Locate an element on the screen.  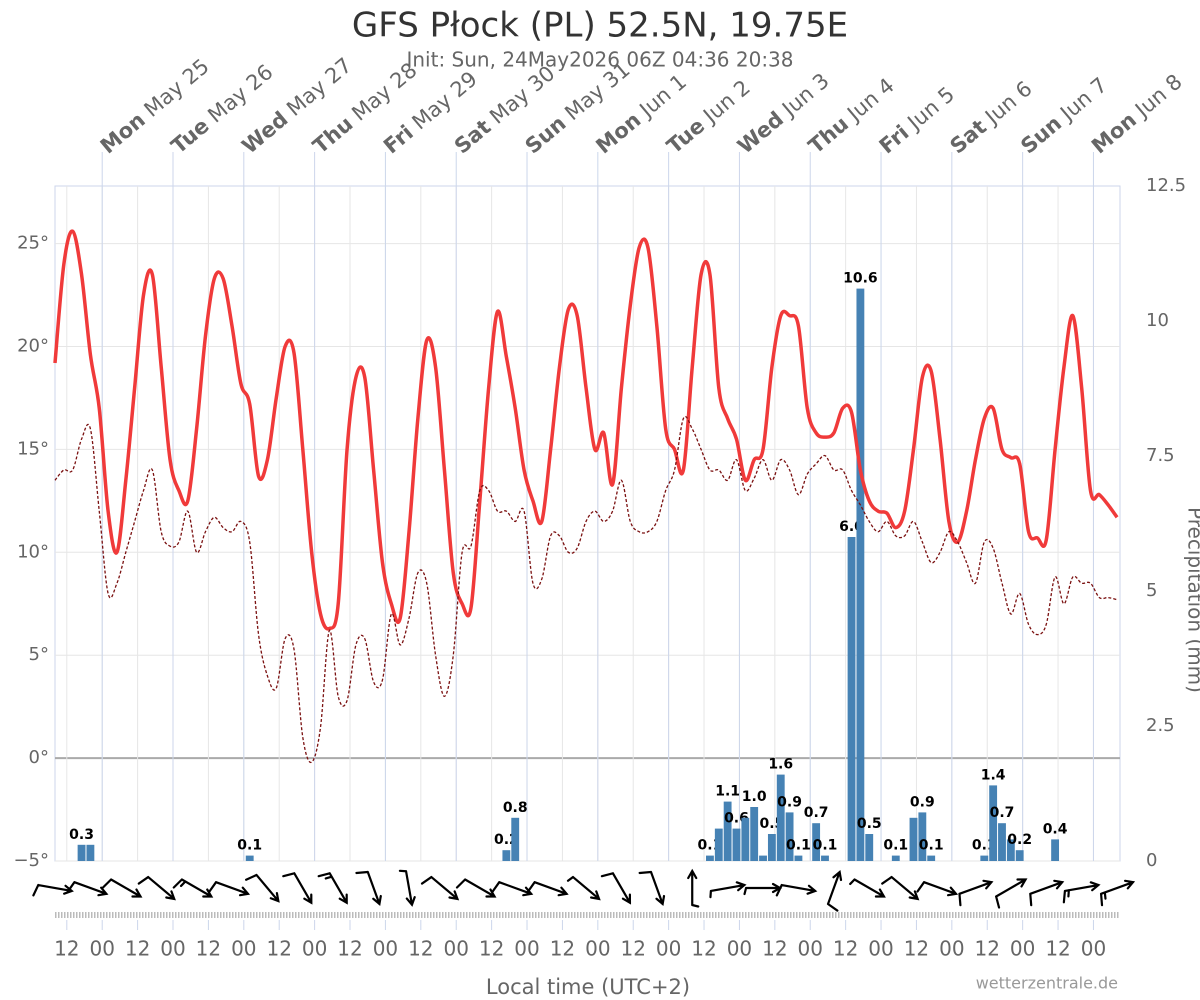
precip-label: 0.9 is located at coordinates (789, 802).